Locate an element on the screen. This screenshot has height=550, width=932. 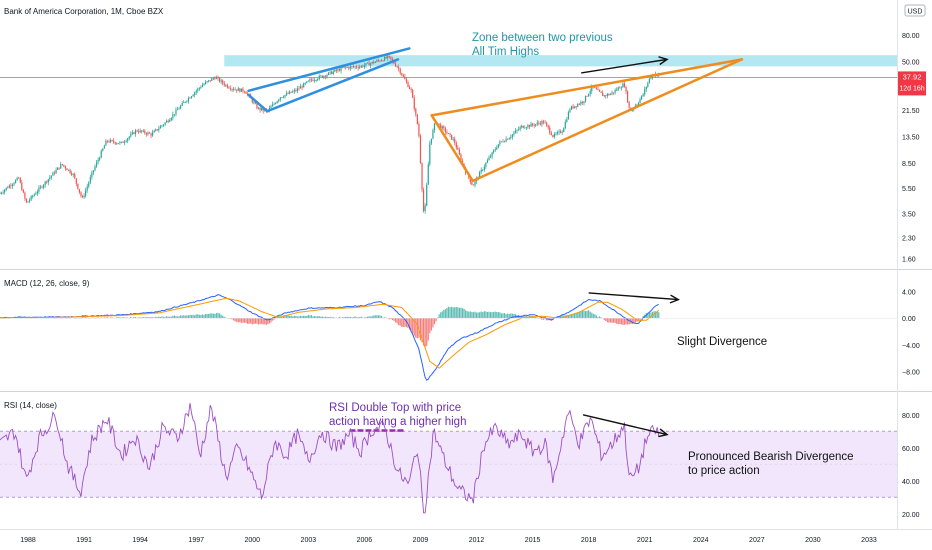
currency-badge-box is located at coordinates (915, 10).